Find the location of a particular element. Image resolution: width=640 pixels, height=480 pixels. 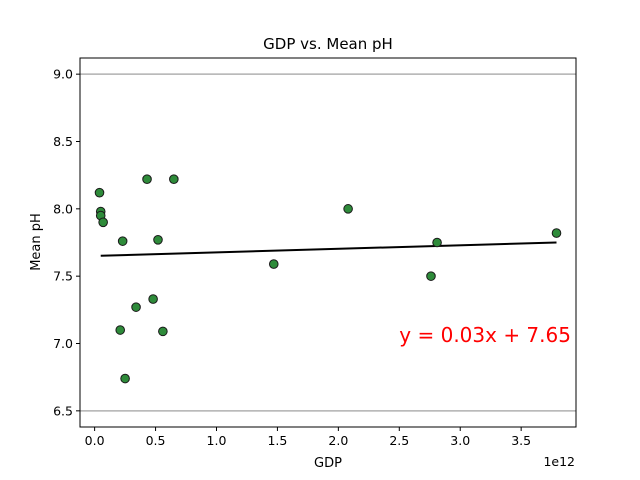

y-tick-label: 7.0 is located at coordinates (63, 343).